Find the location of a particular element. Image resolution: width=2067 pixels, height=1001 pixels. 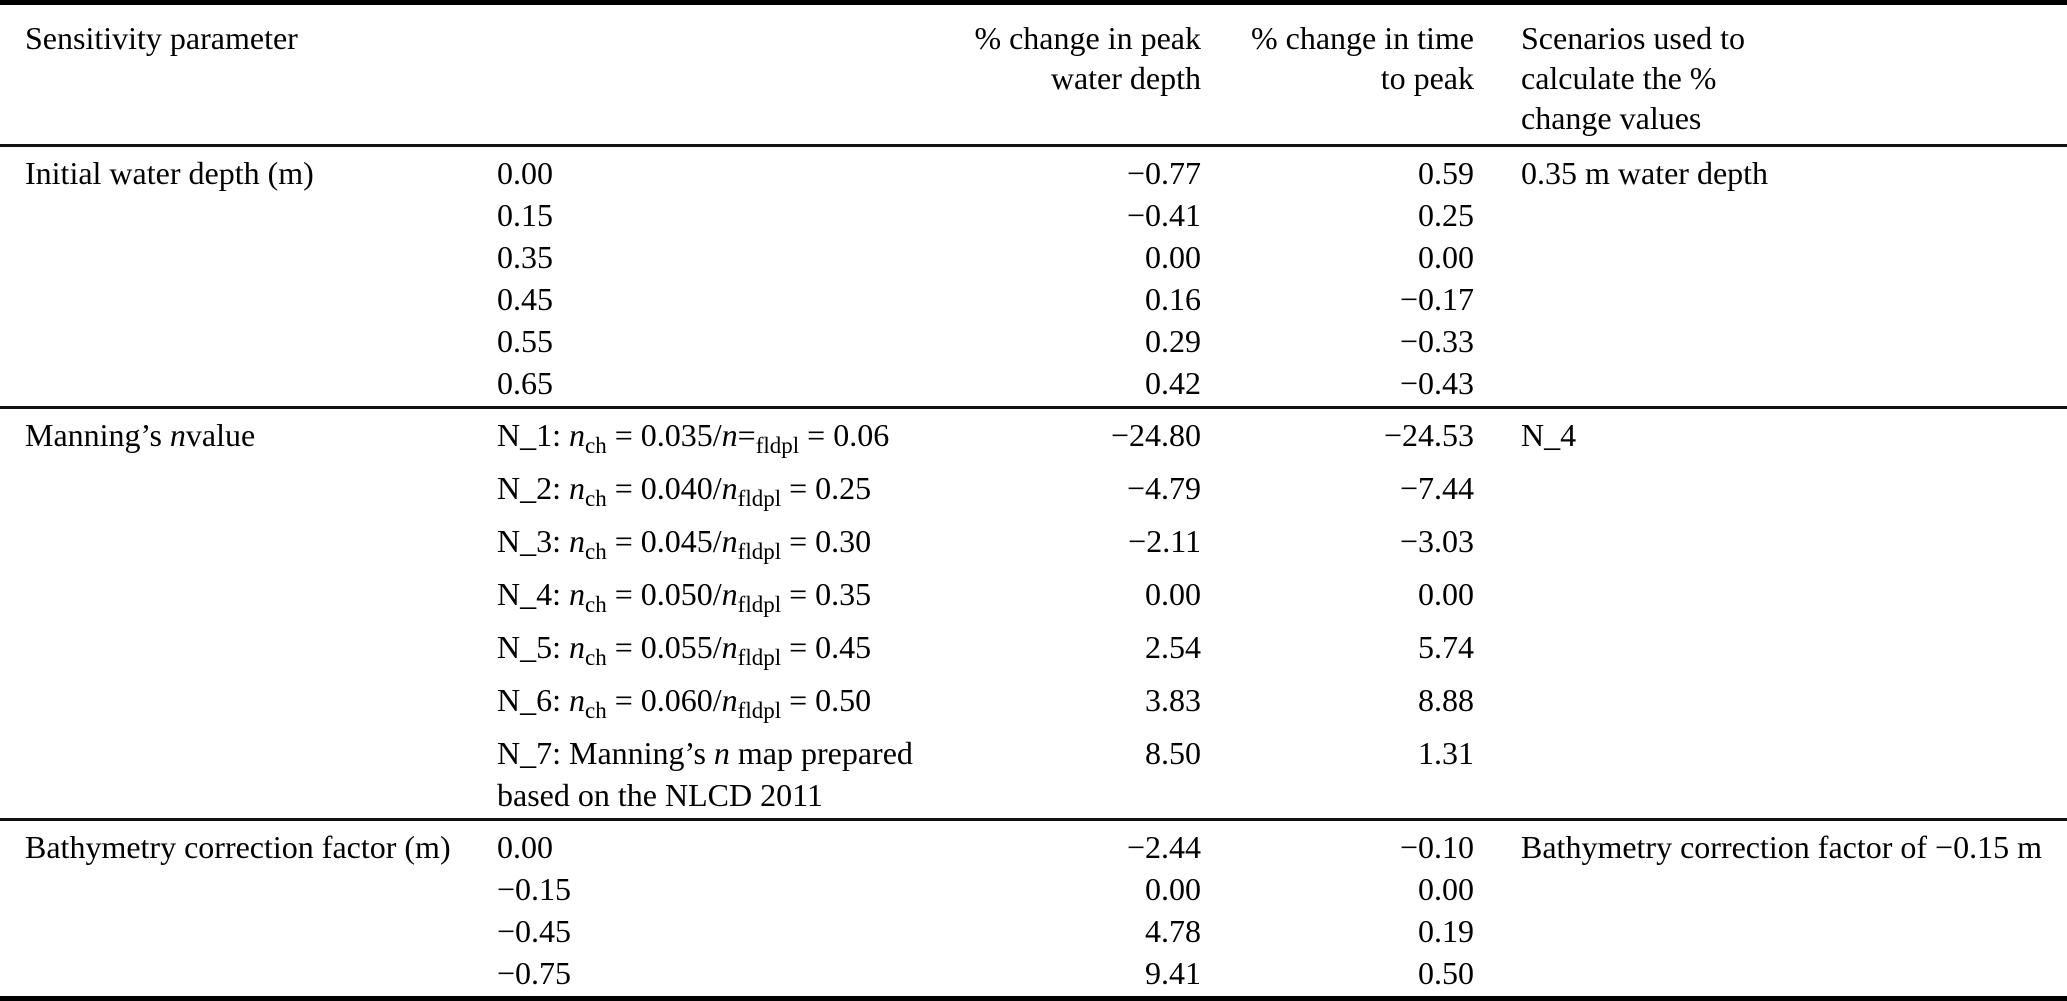

parameter-cell: Bathymetry correction factor (m) is located at coordinates (238, 847).